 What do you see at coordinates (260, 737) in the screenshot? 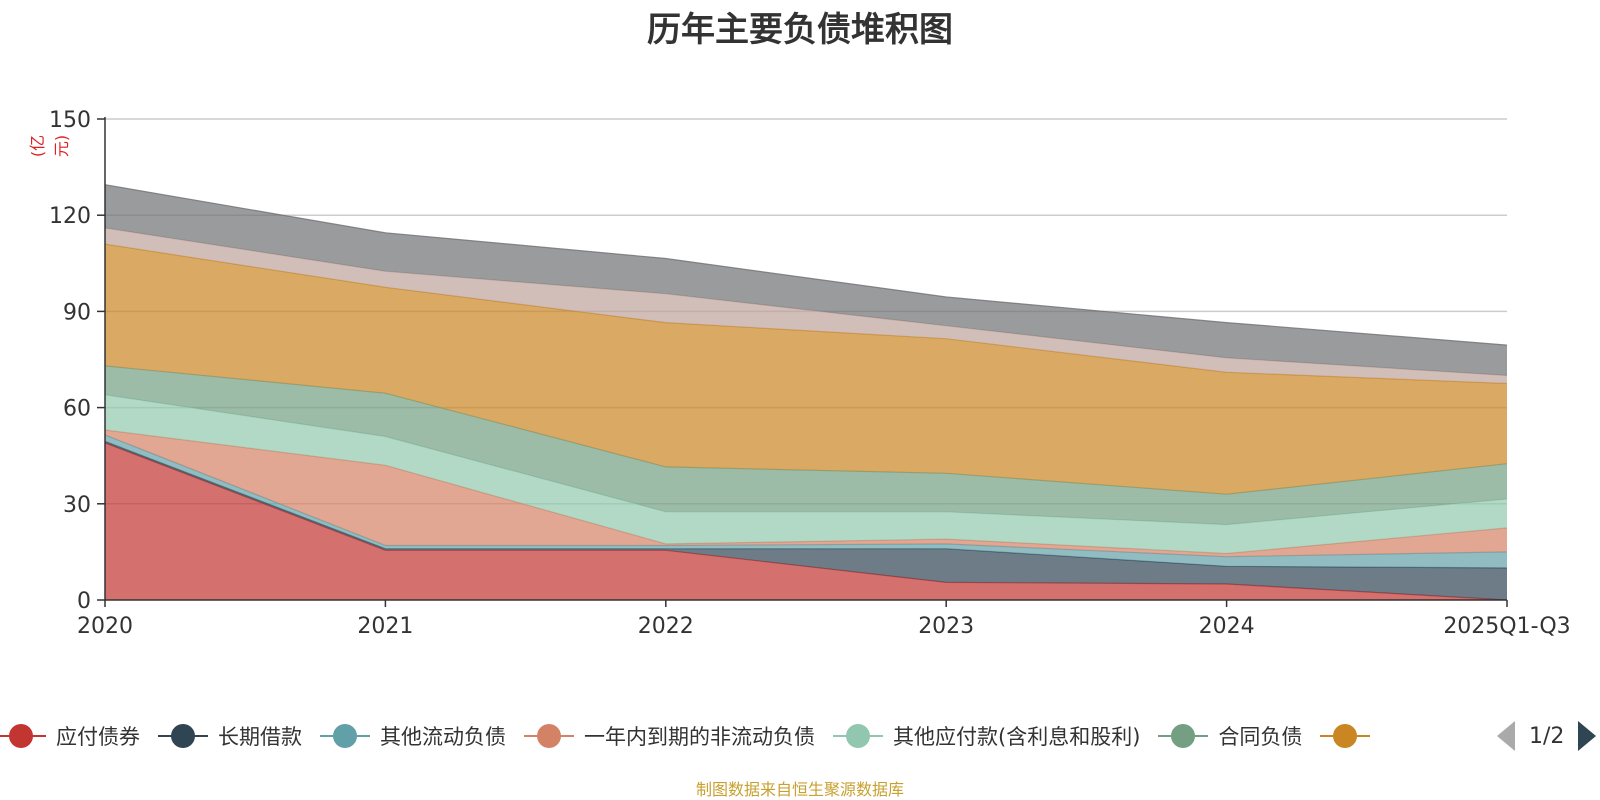
I see `legend-label: 长期借款` at bounding box center [260, 737].